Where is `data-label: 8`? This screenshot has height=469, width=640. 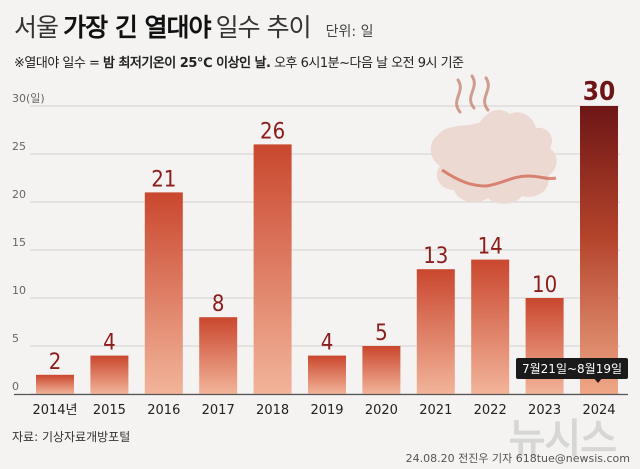 data-label: 8 is located at coordinates (218, 304).